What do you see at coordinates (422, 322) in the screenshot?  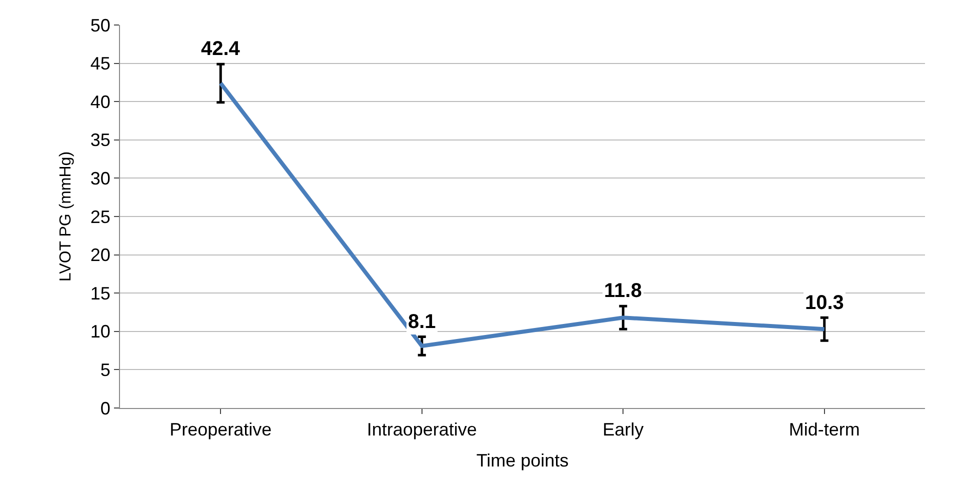 I see `data-label: 8.1` at bounding box center [422, 322].